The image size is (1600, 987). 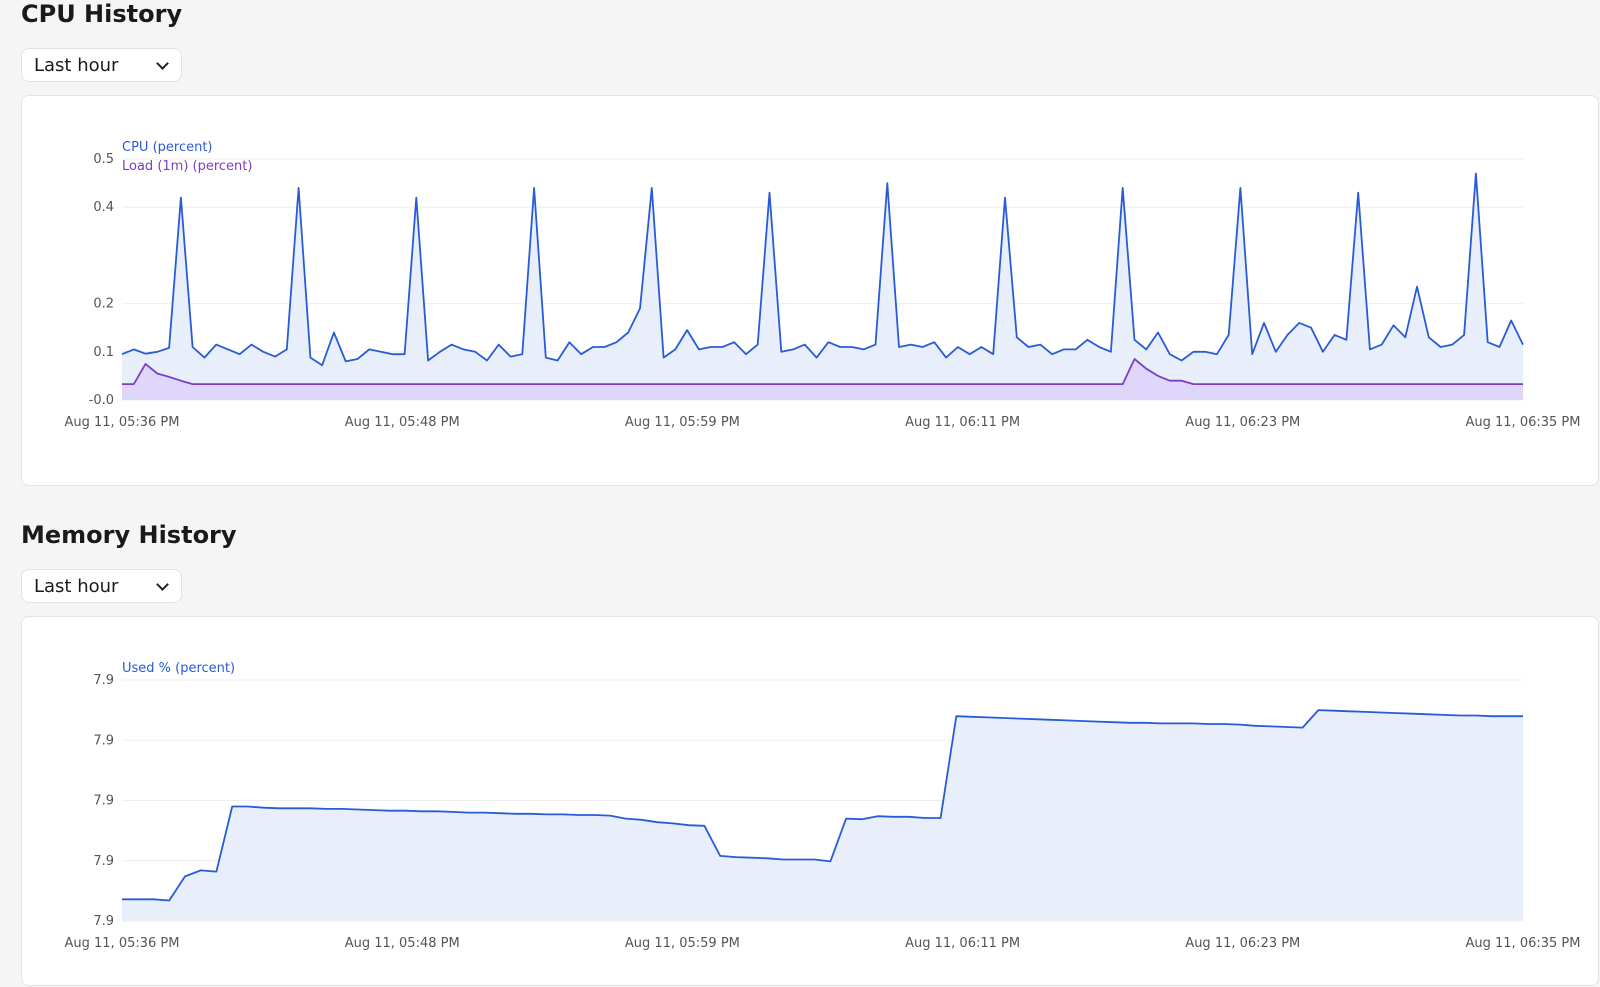 What do you see at coordinates (103, 207) in the screenshot?
I see `y-tick-label: 0.4` at bounding box center [103, 207].